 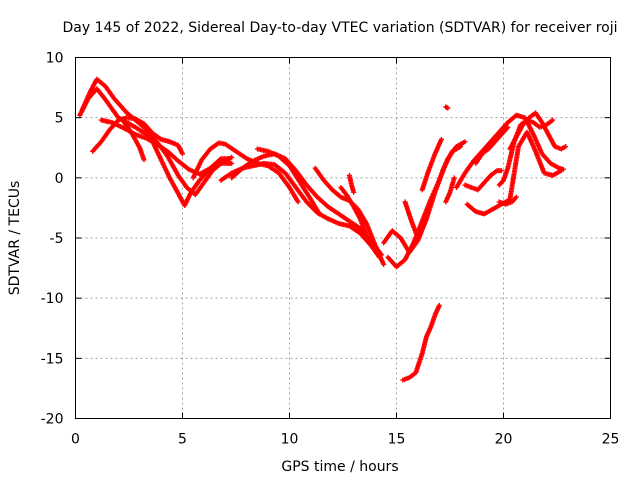 I want to click on x-tick-label: 5, so click(x=182, y=440).